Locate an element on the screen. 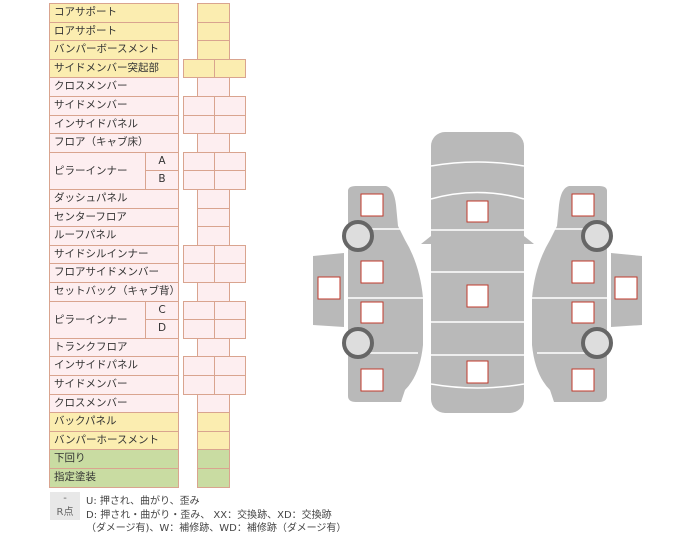 This screenshot has width=692, height=535. car-left-side is located at coordinates (368, 294).